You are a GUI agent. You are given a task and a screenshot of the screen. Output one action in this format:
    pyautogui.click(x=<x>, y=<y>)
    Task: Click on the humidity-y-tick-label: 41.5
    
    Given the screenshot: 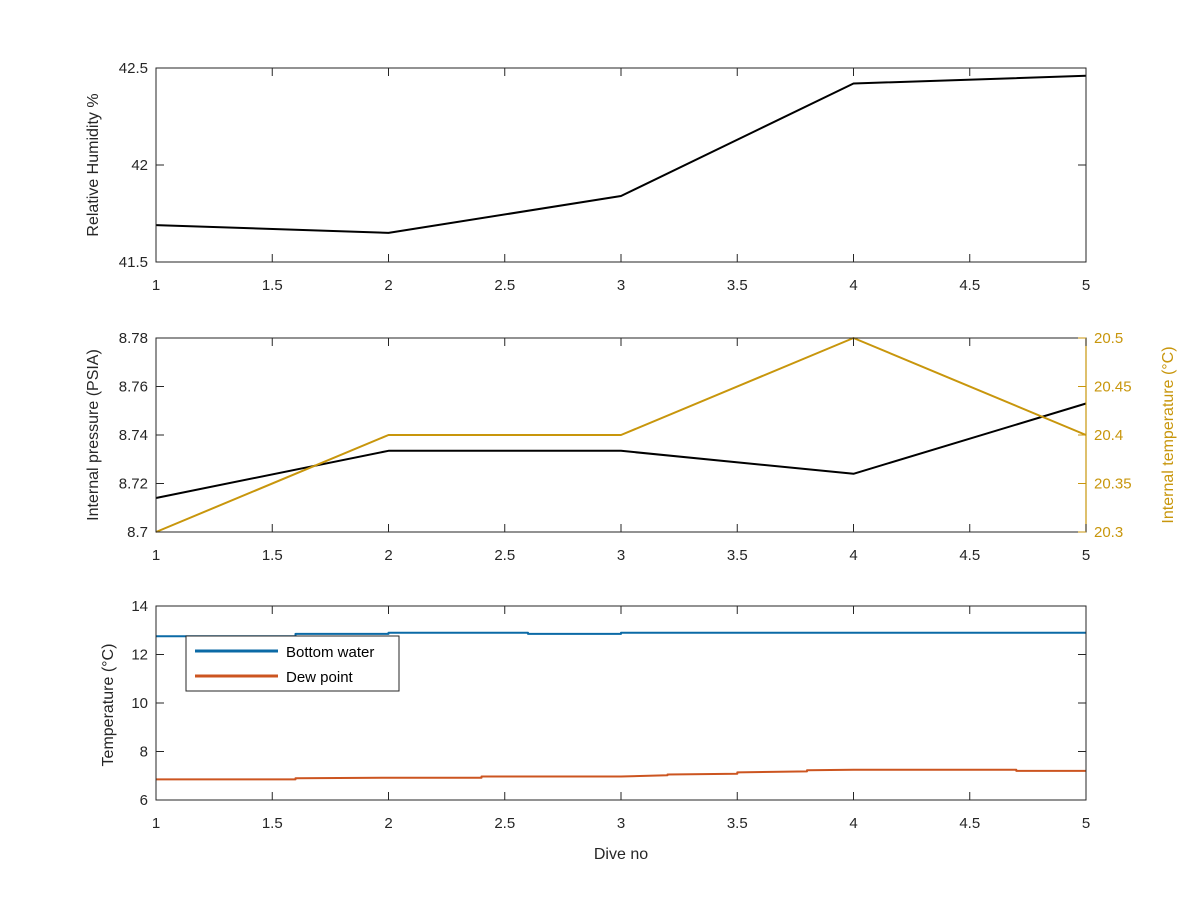 What is the action you would take?
    pyautogui.click(x=133, y=262)
    